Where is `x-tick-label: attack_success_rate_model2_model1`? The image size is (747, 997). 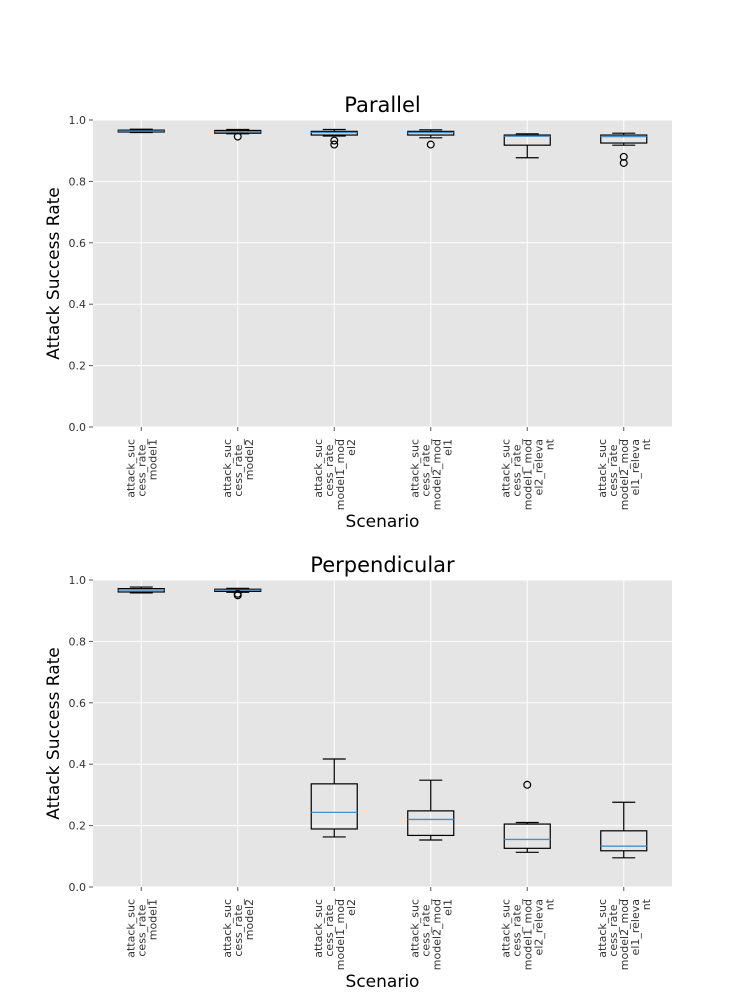
x-tick-label: attack_success_rate_model2_model1 is located at coordinates (431, 935).